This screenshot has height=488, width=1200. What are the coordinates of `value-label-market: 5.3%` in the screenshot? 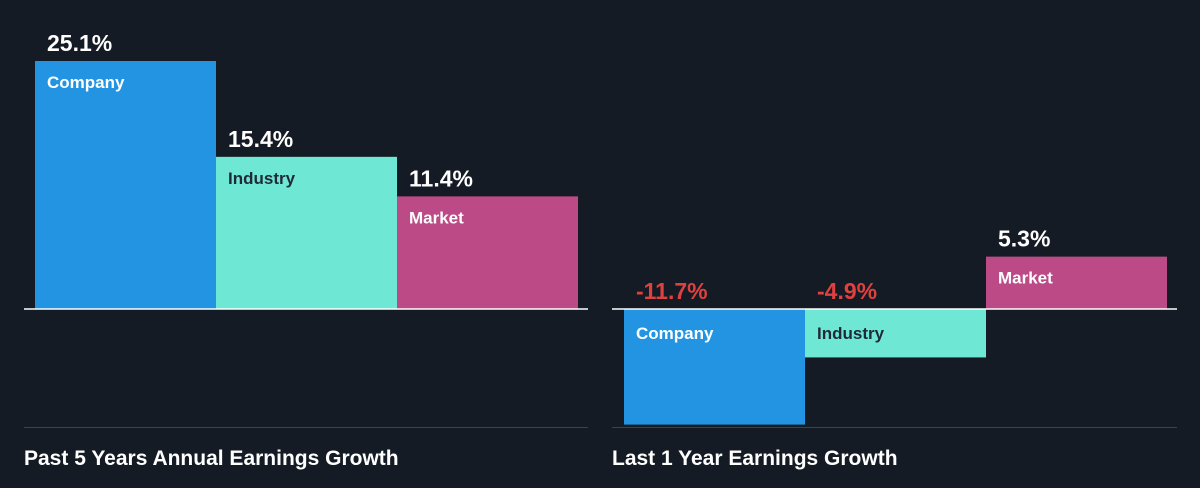 It's located at (1024, 239).